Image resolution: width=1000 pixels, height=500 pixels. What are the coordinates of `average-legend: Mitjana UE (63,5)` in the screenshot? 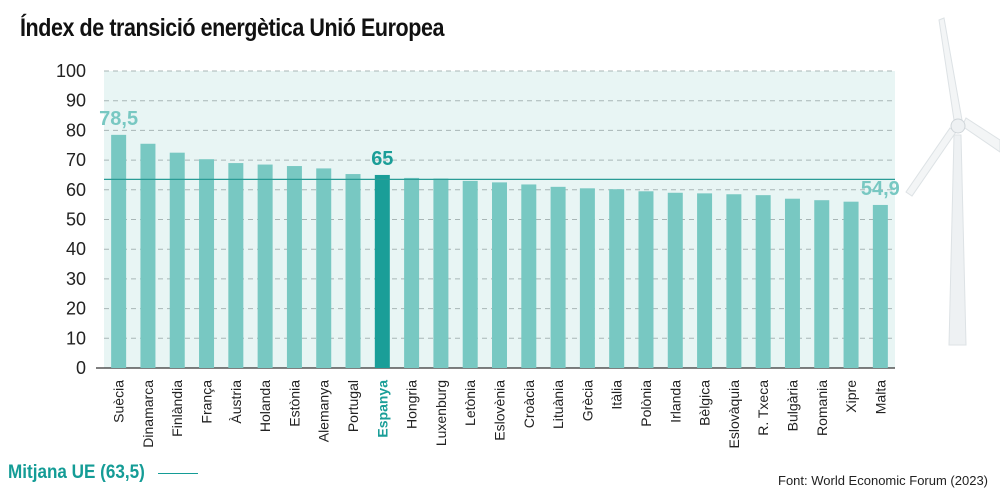 It's located at (103, 473).